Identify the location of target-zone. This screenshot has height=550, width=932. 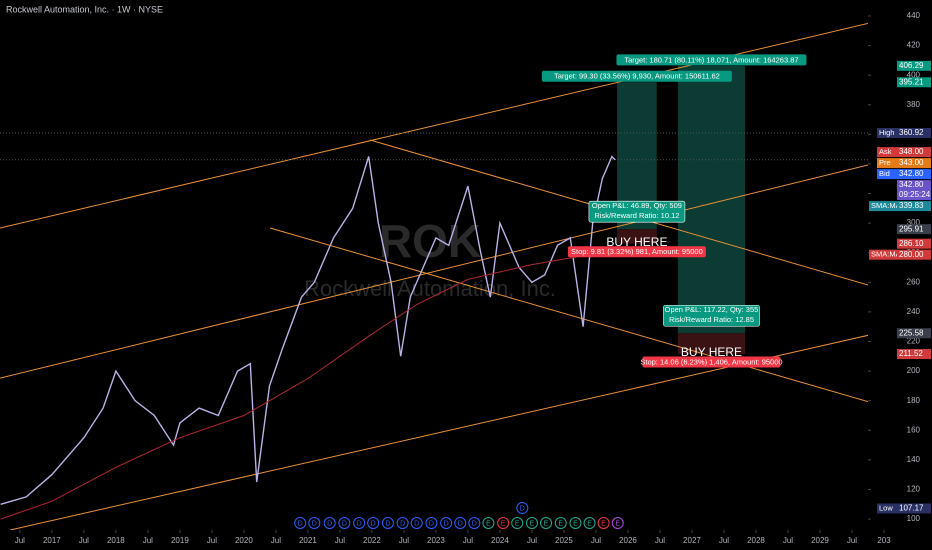
(711, 199).